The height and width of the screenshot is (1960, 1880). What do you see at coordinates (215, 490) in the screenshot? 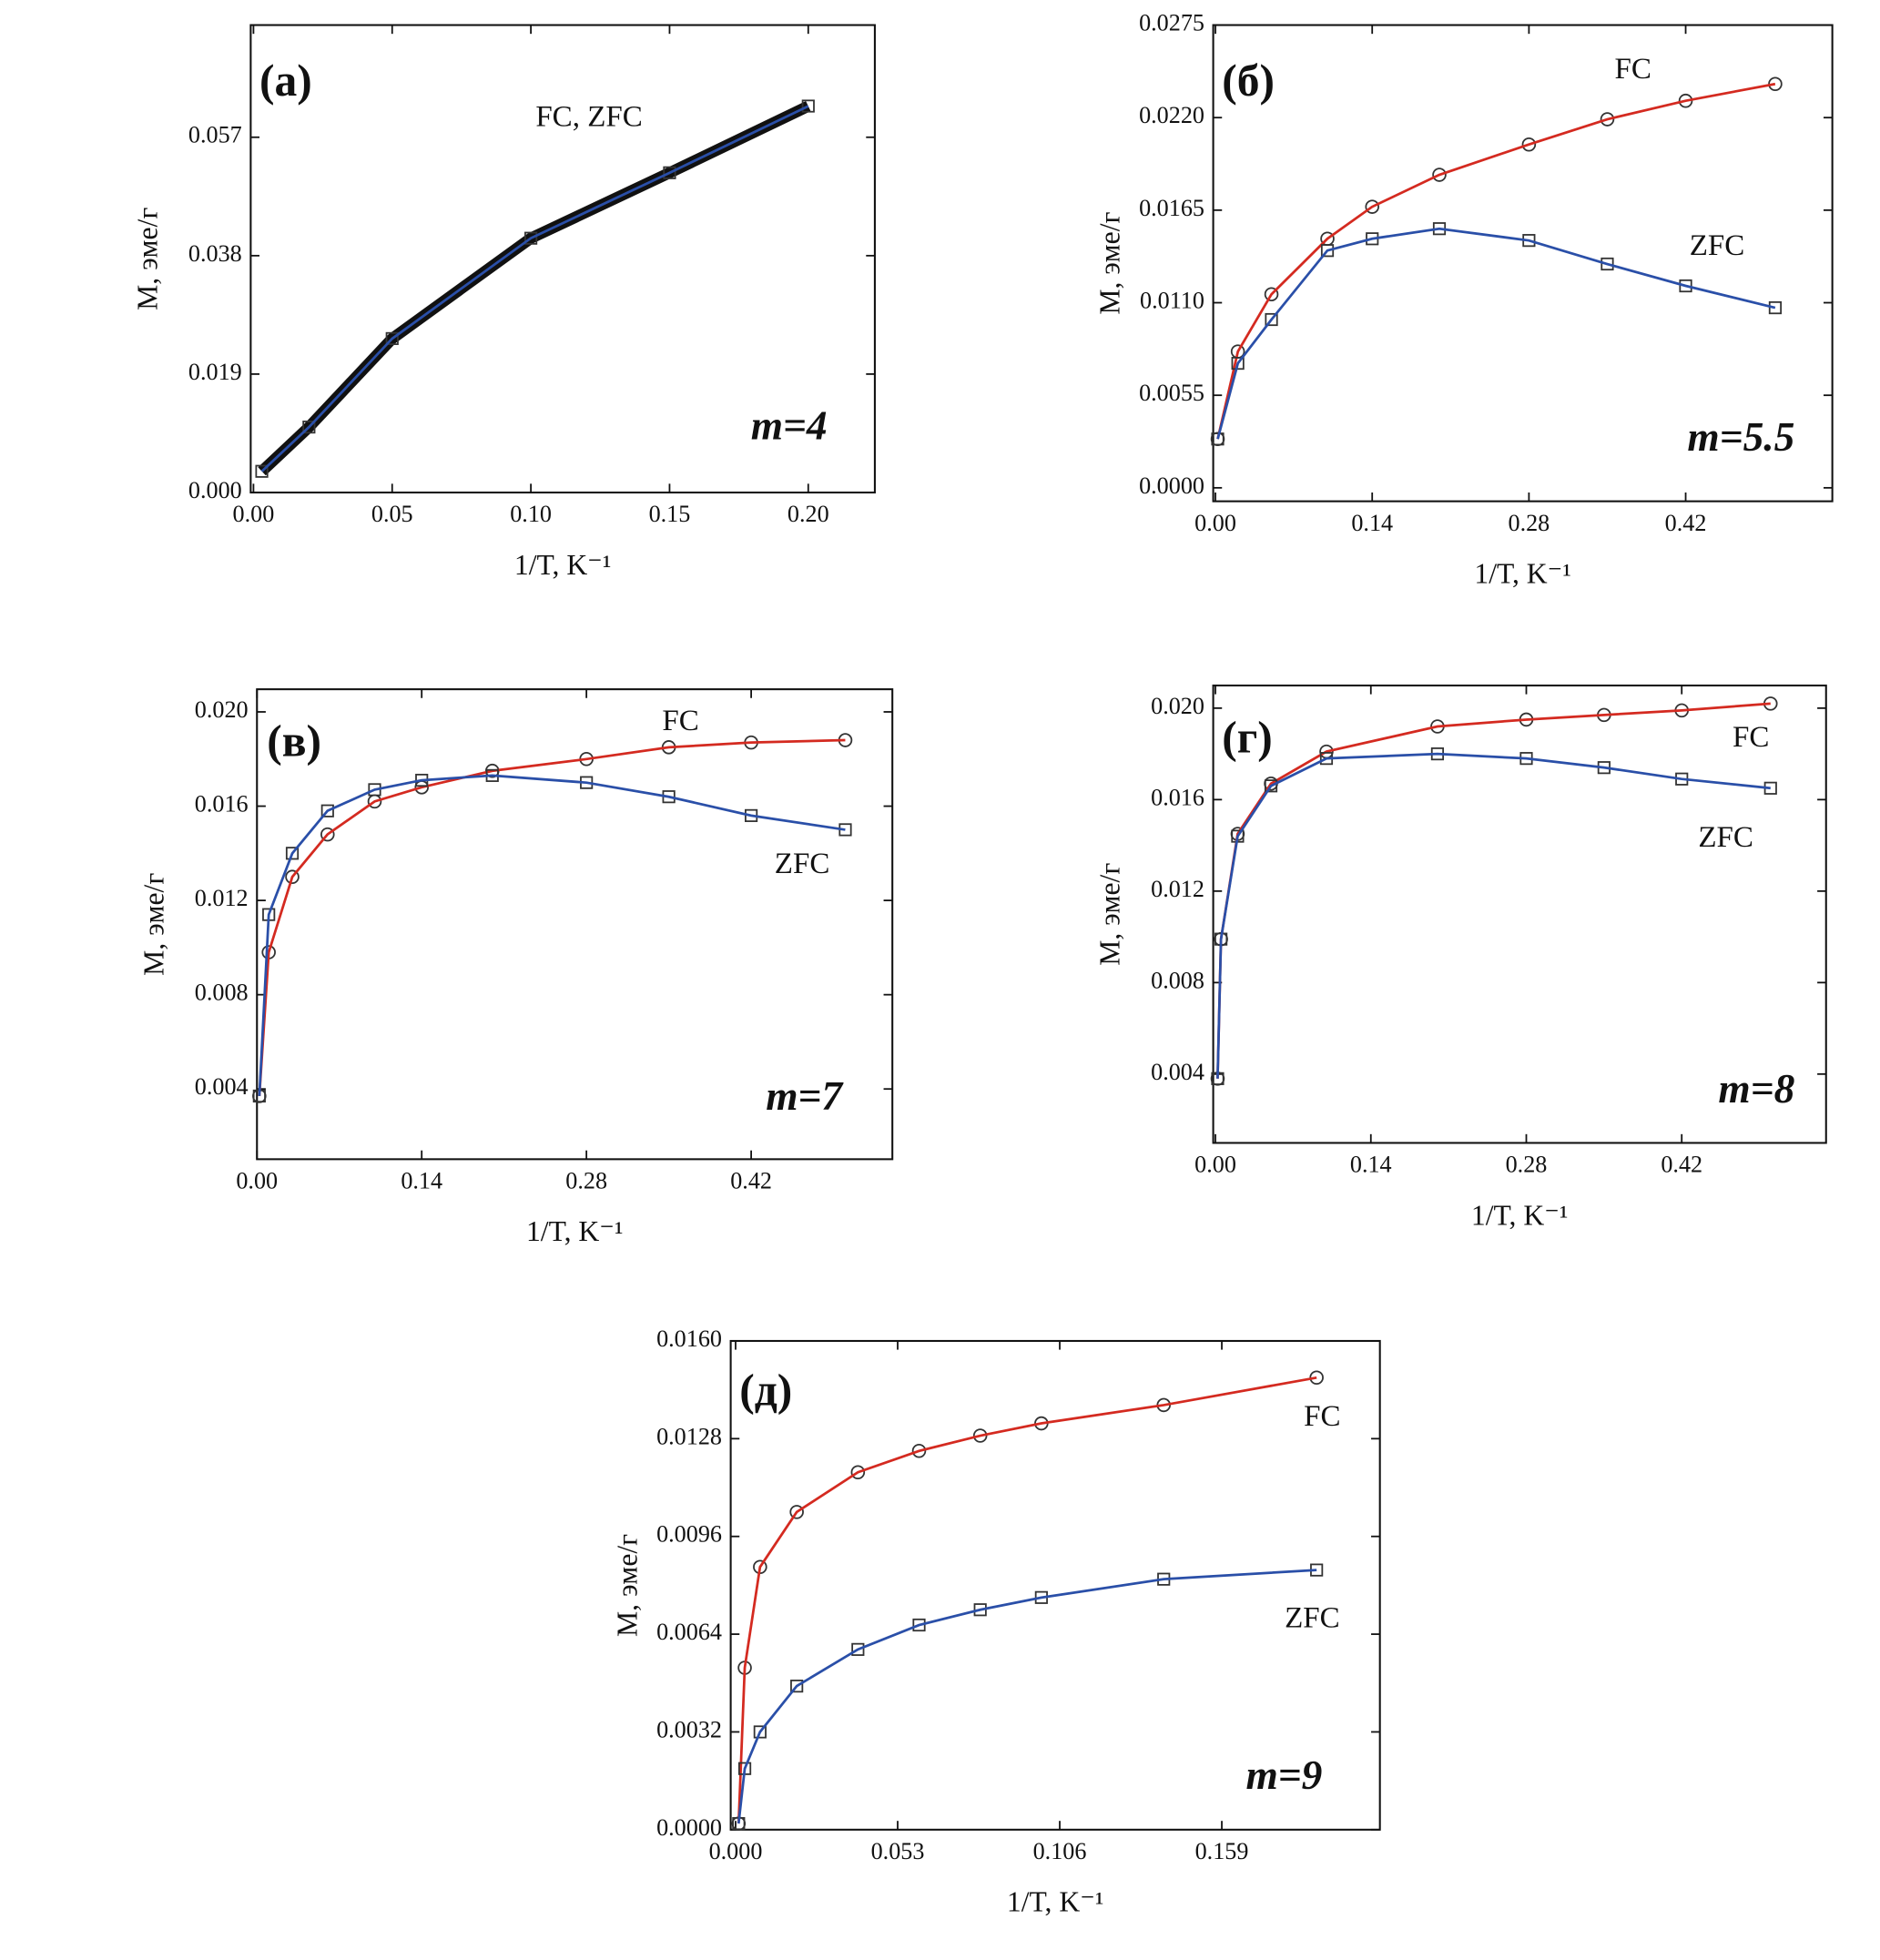
I see `y-tick-label: 0.000` at bounding box center [215, 490].